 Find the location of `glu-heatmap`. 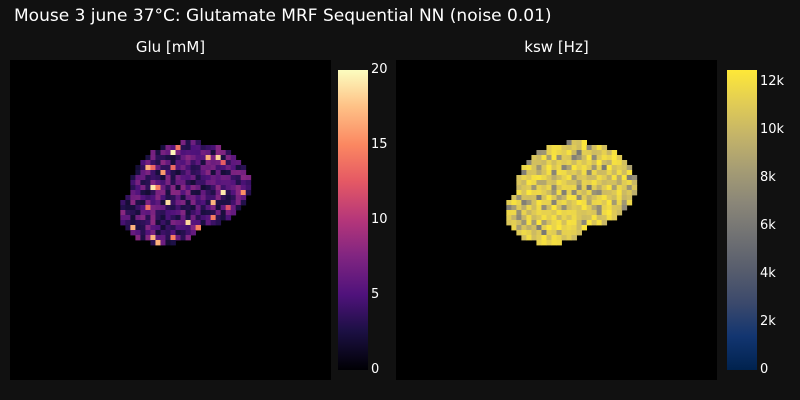

glu-heatmap is located at coordinates (186, 193).